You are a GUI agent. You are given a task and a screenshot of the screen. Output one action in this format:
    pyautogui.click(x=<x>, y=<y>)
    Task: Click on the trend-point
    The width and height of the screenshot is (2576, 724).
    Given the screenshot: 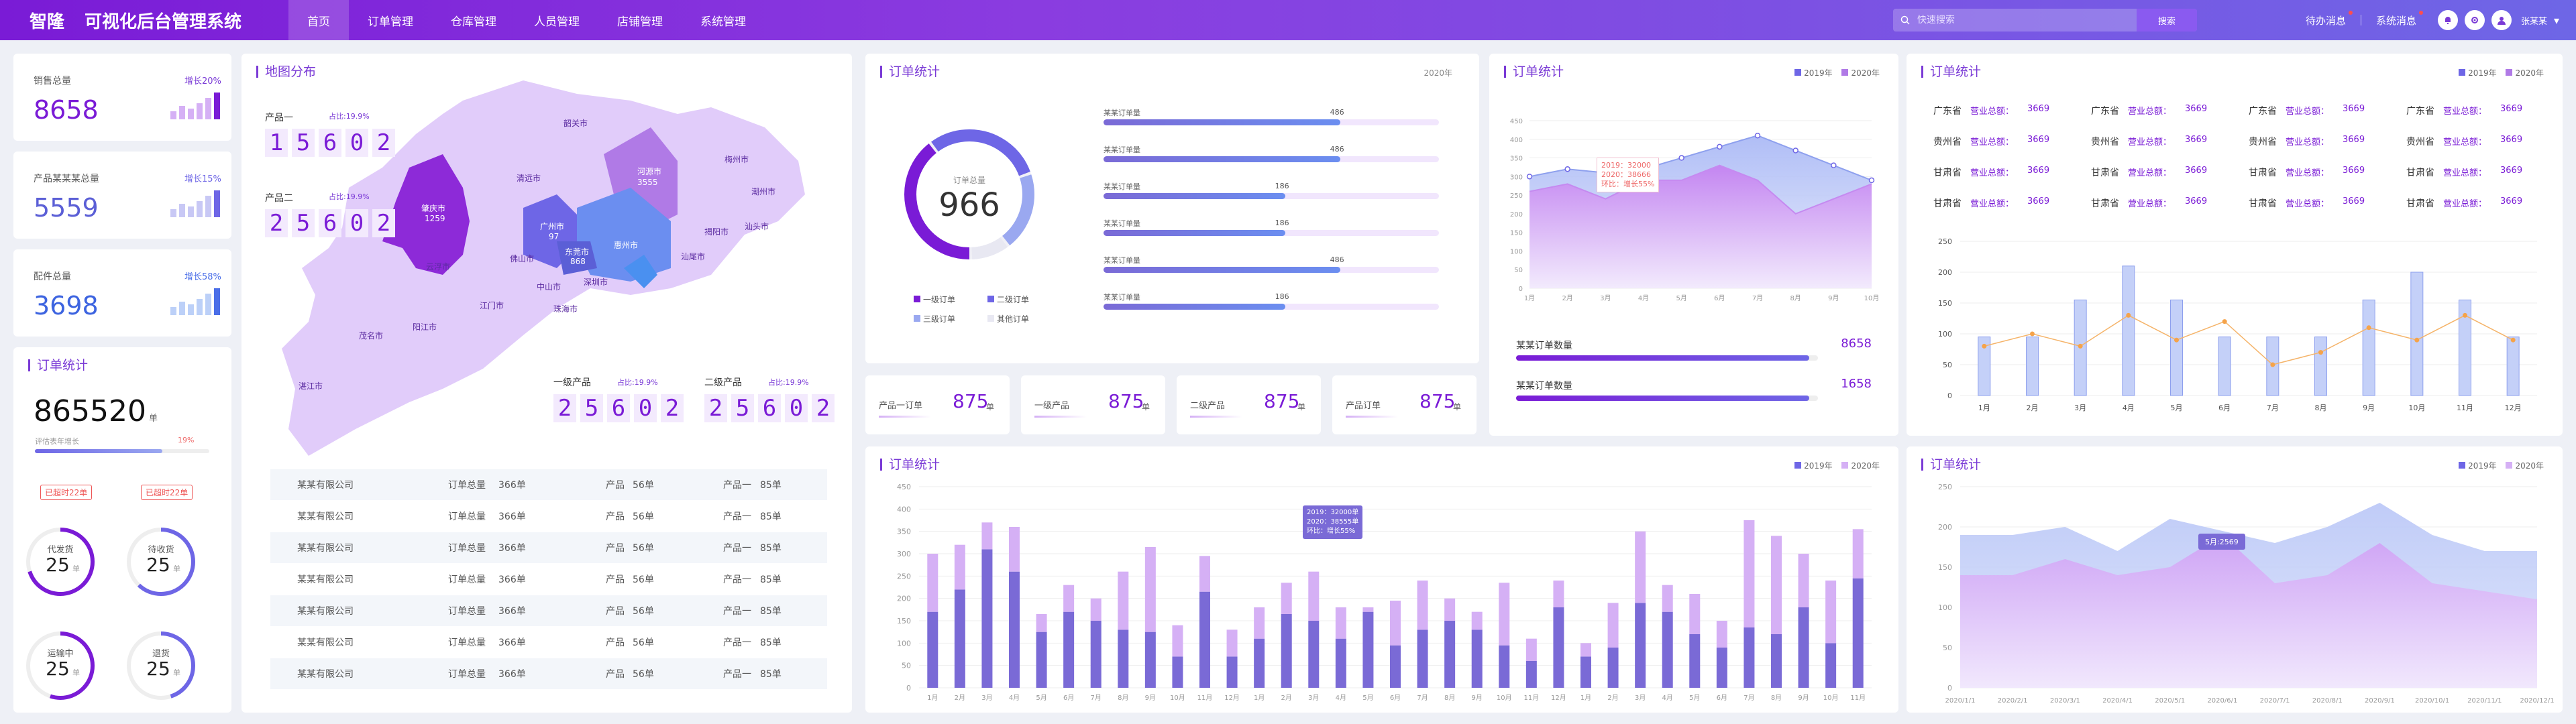 What is the action you would take?
    pyautogui.click(x=2368, y=327)
    